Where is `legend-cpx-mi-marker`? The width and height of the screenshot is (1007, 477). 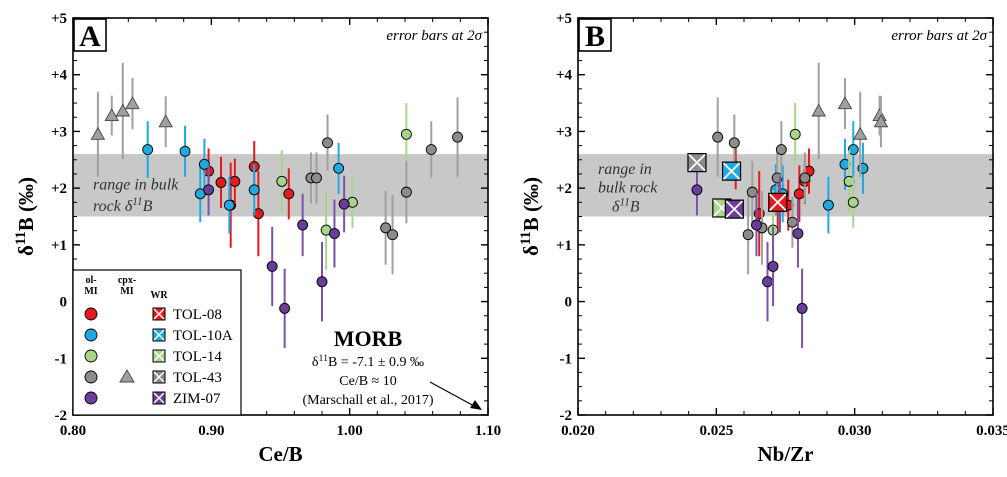
legend-cpx-mi-marker is located at coordinates (127, 376).